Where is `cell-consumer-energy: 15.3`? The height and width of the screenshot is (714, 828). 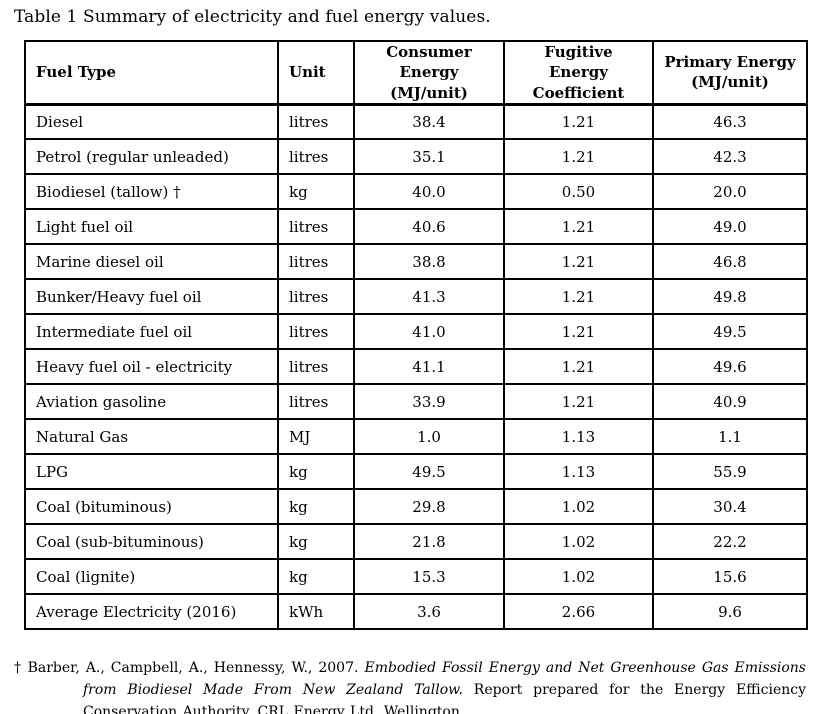 cell-consumer-energy: 15.3 is located at coordinates (429, 577).